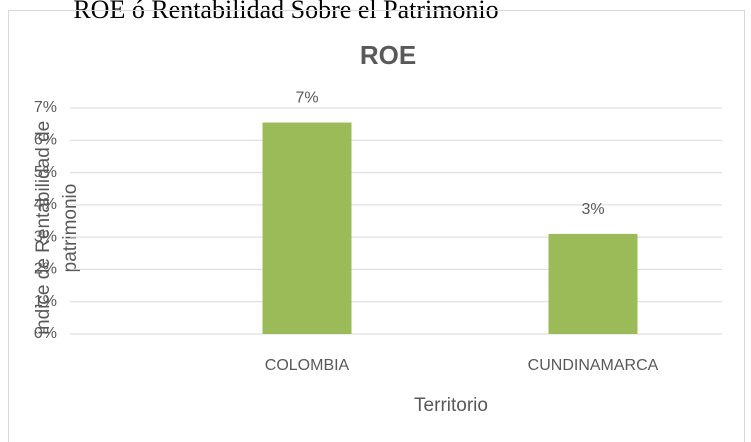 The image size is (751, 442). I want to click on y-axis-label: índice de Rentabilidad de, so click(43, 228).